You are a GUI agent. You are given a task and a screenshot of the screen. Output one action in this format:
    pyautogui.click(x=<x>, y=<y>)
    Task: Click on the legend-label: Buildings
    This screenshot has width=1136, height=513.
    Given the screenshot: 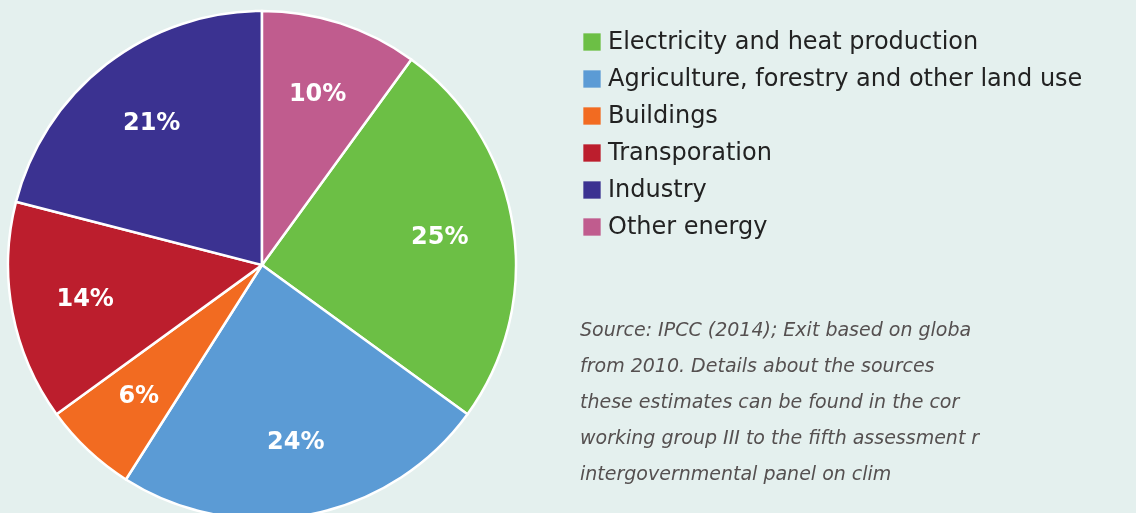 What is the action you would take?
    pyautogui.click(x=663, y=115)
    